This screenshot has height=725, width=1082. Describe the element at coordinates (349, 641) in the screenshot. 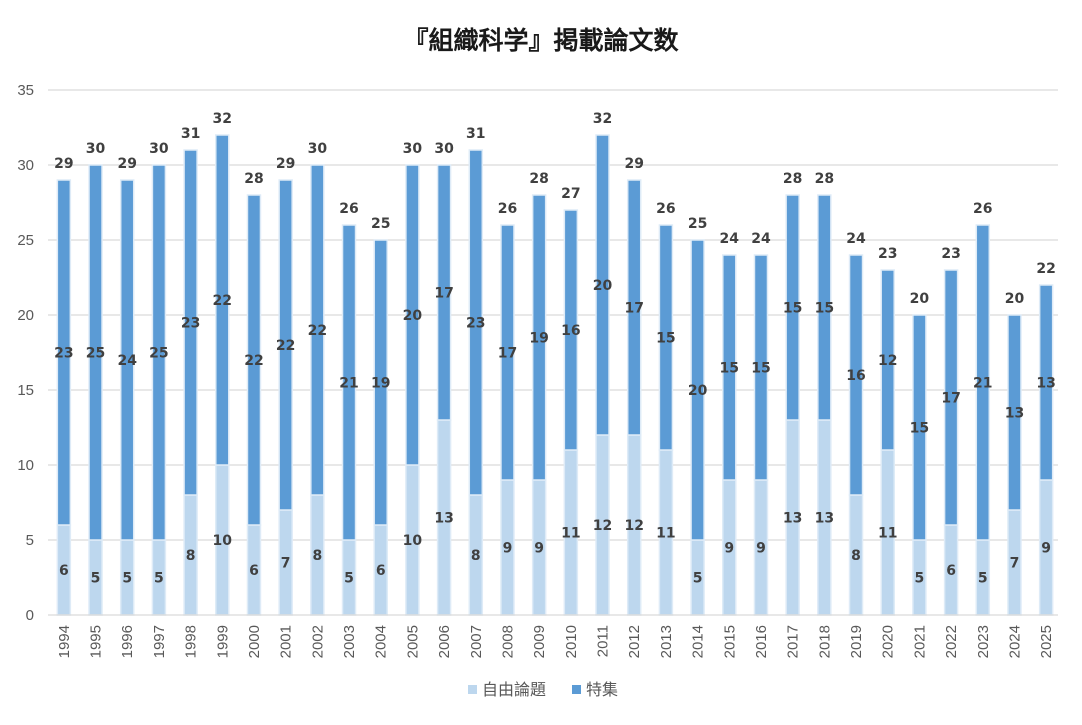

I see `x-tick-label: 2003` at that location.